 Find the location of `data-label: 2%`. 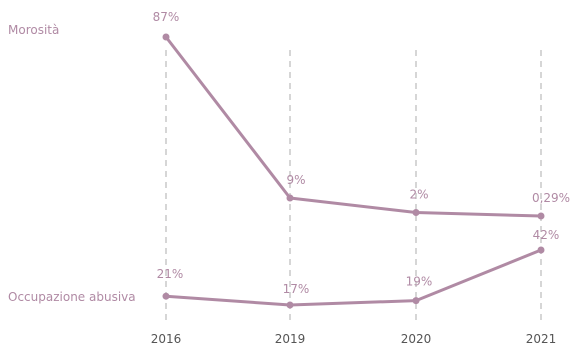

data-label: 2% is located at coordinates (418, 194).